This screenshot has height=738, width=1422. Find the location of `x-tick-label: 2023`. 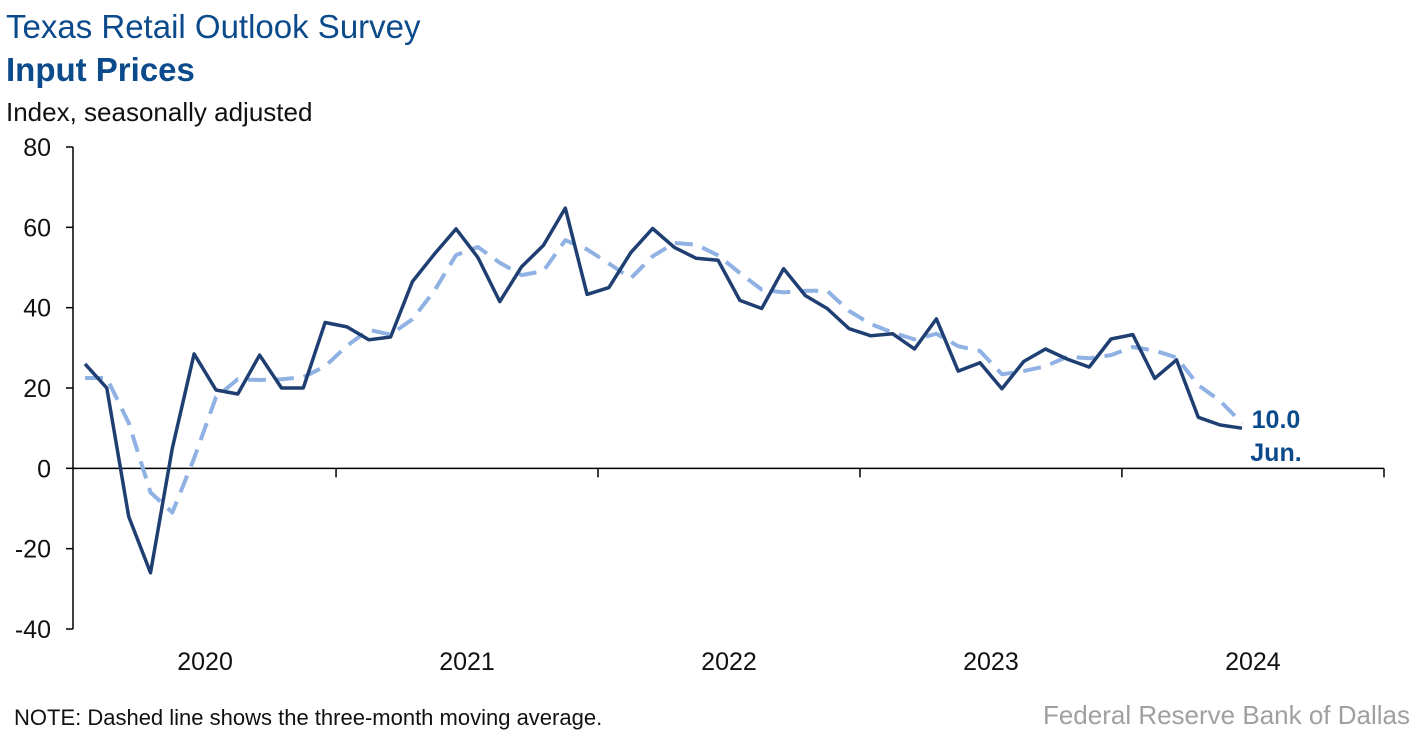

x-tick-label: 2023 is located at coordinates (991, 662).